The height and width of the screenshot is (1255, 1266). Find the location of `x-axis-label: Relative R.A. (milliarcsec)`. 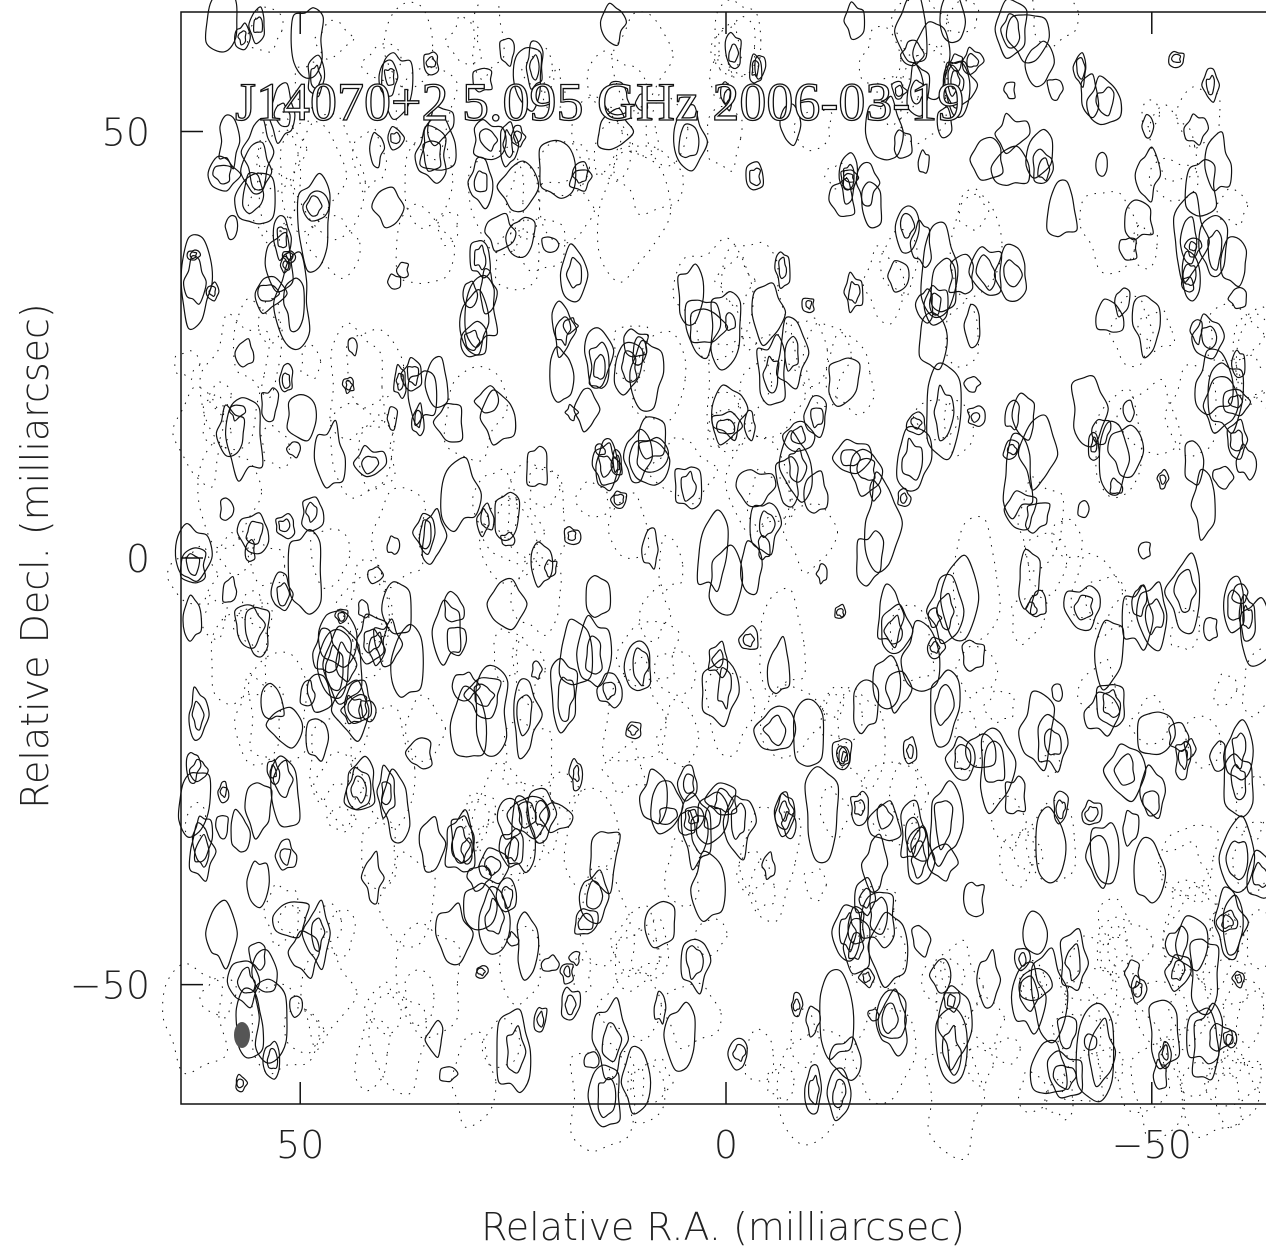

x-axis-label: Relative R.A. (milliarcsec) is located at coordinates (723, 1227).